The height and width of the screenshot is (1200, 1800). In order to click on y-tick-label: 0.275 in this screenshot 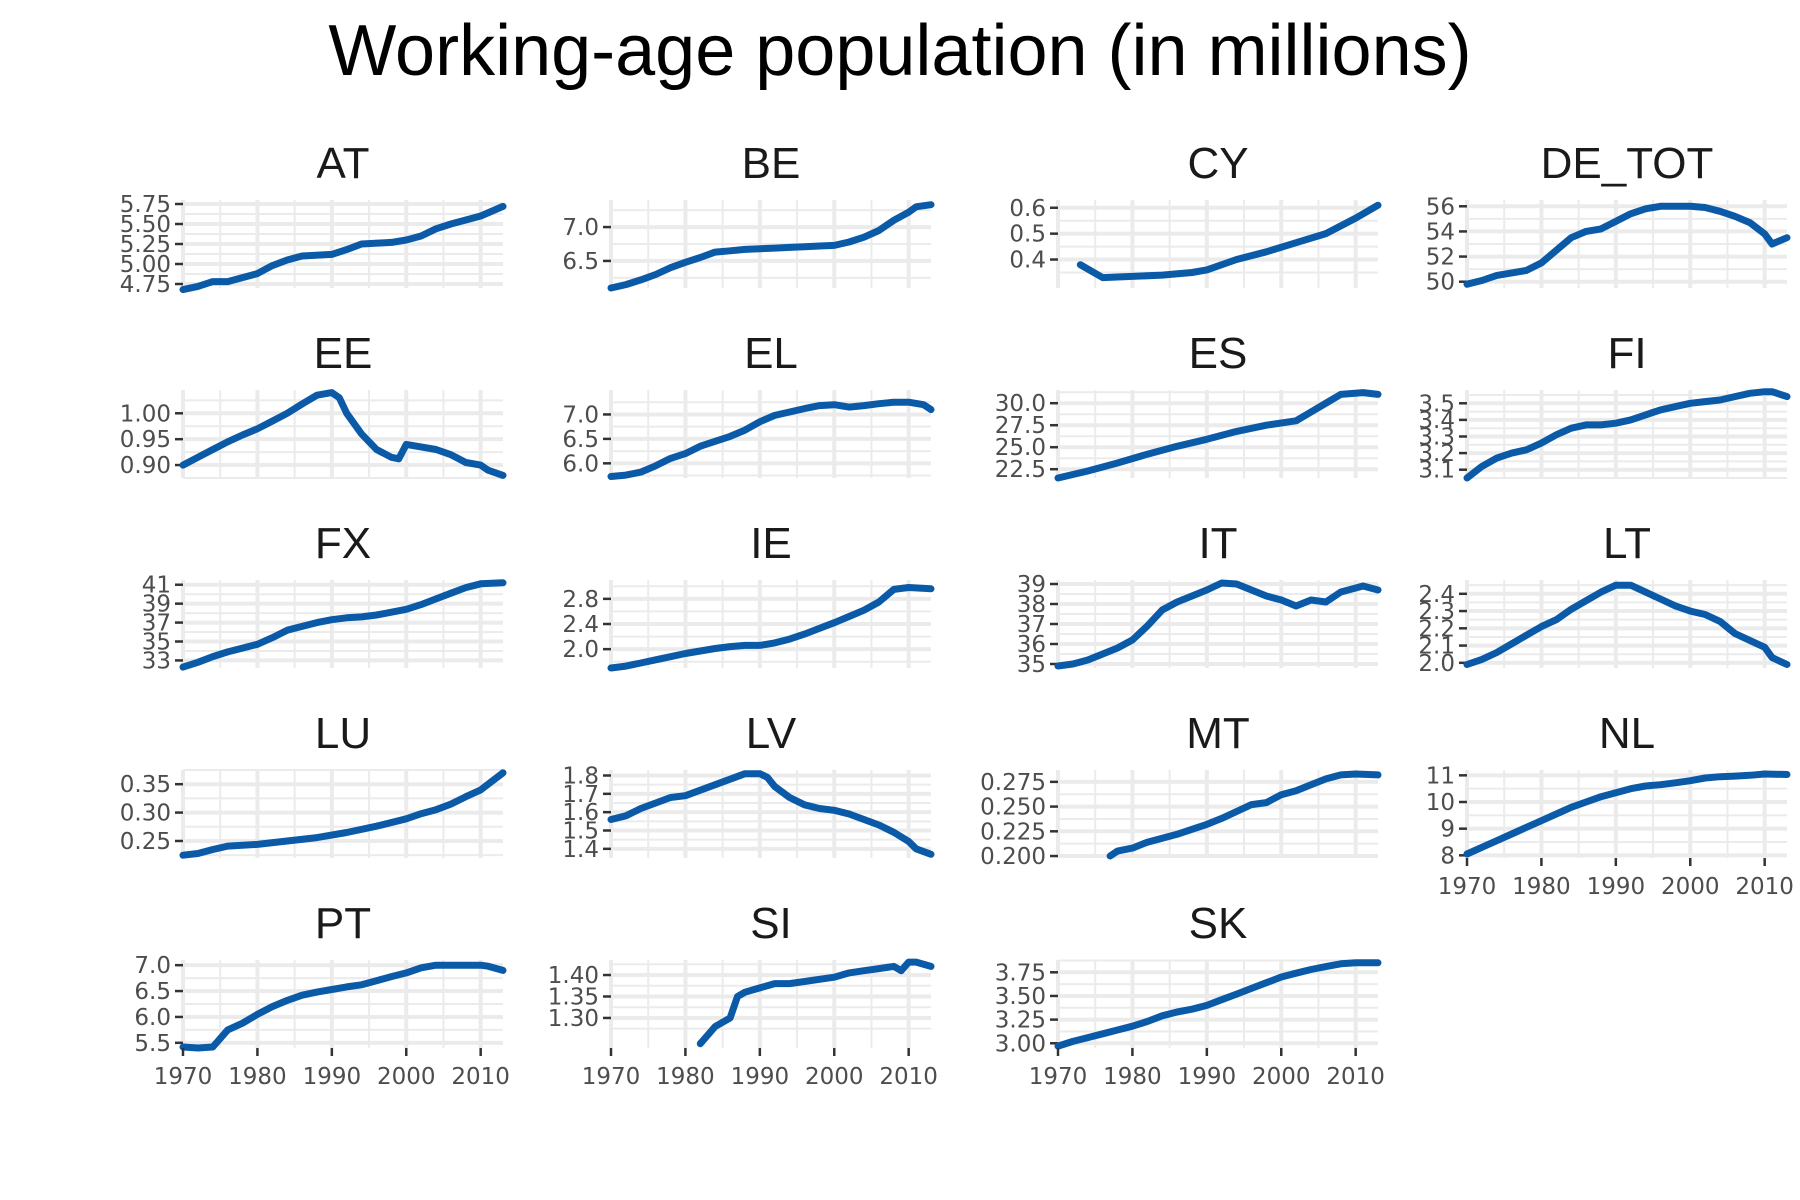, I will do `click(1013, 783)`.